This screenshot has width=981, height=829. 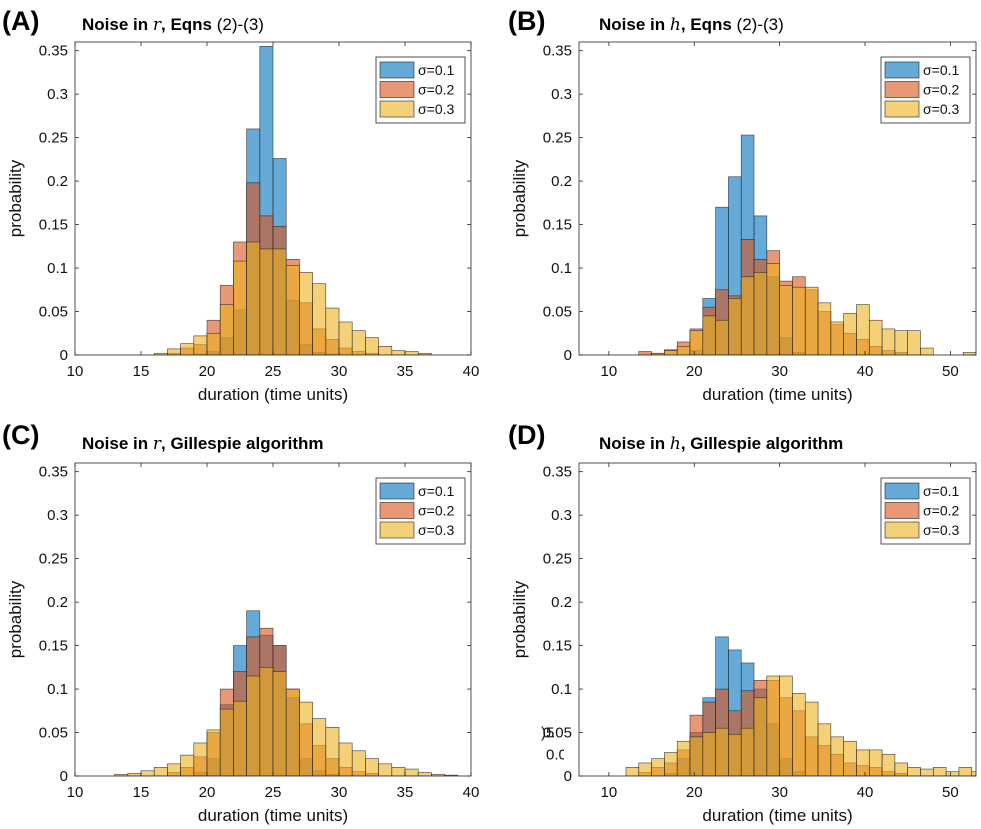 What do you see at coordinates (53, 559) in the screenshot?
I see `y-tick-label: 0.25` at bounding box center [53, 559].